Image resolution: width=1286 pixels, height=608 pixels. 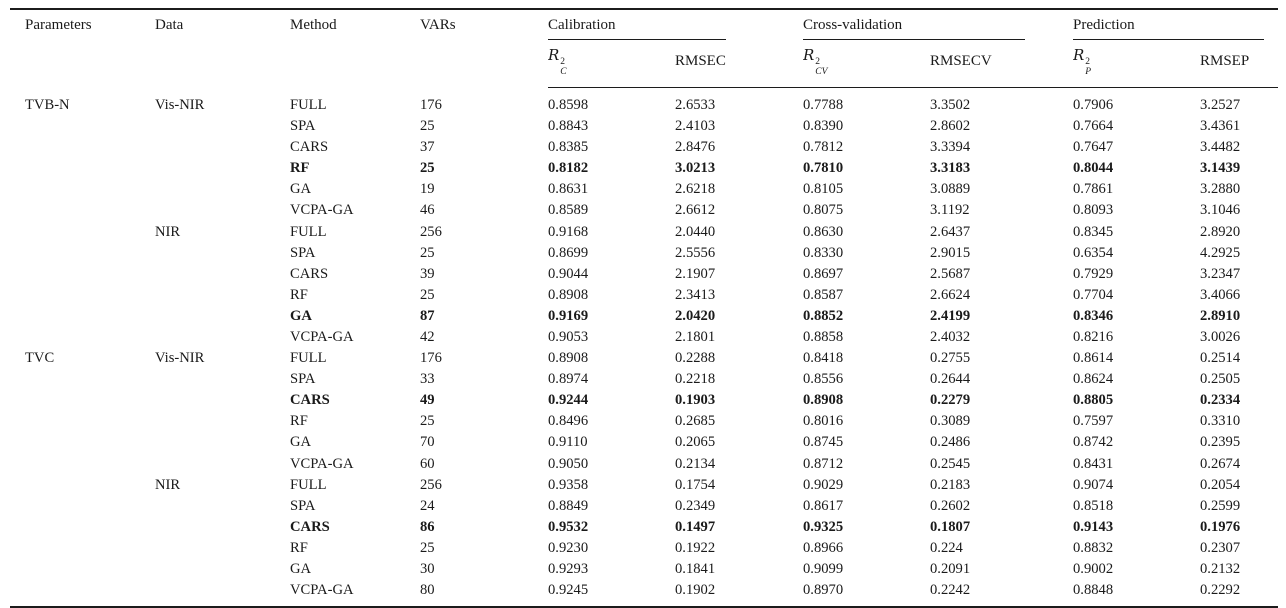 What do you see at coordinates (1093, 168) in the screenshot?
I see `cell-r2p: 0.8044` at bounding box center [1093, 168].